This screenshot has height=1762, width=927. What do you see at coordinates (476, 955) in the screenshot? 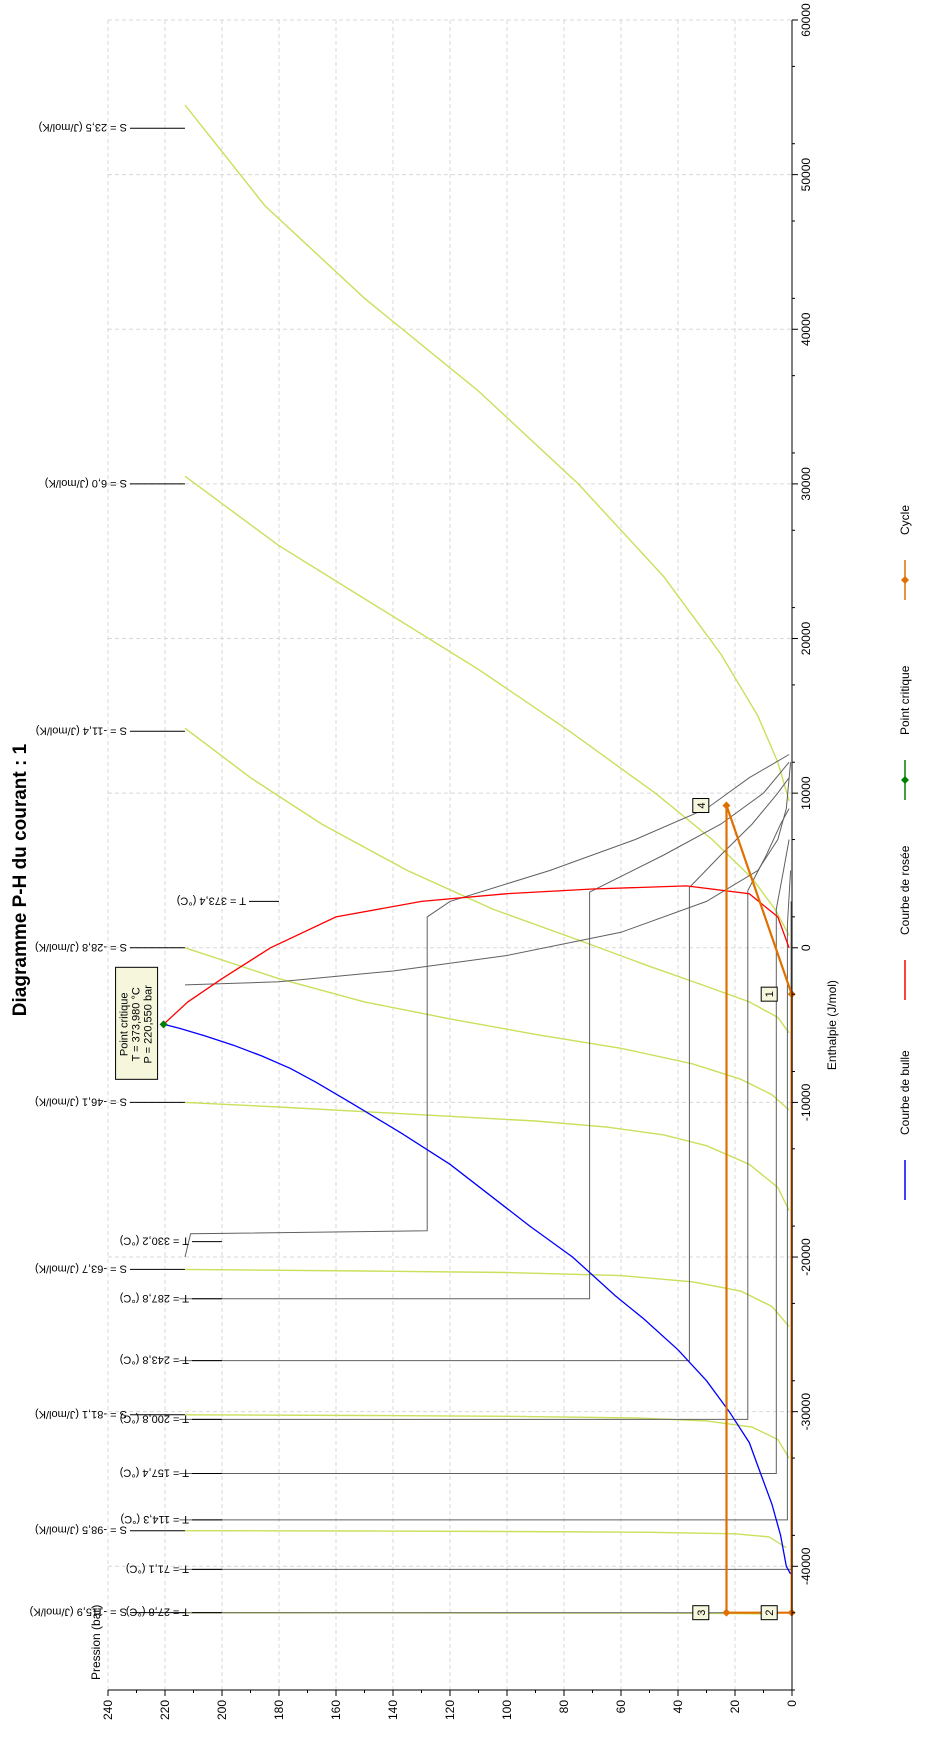
I see `dew-curve` at bounding box center [476, 955].